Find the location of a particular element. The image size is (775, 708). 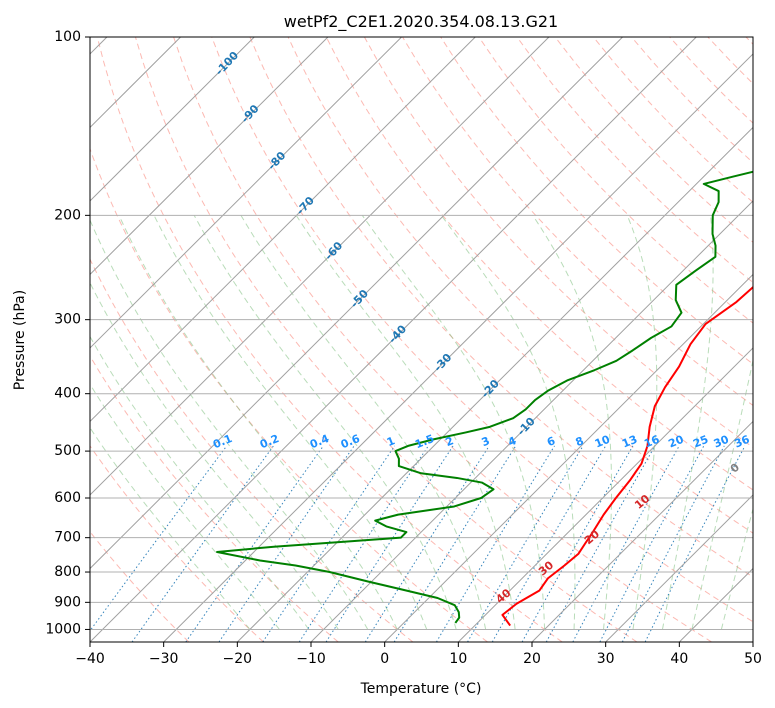

x-tick-label: 10 is located at coordinates (458, 659).